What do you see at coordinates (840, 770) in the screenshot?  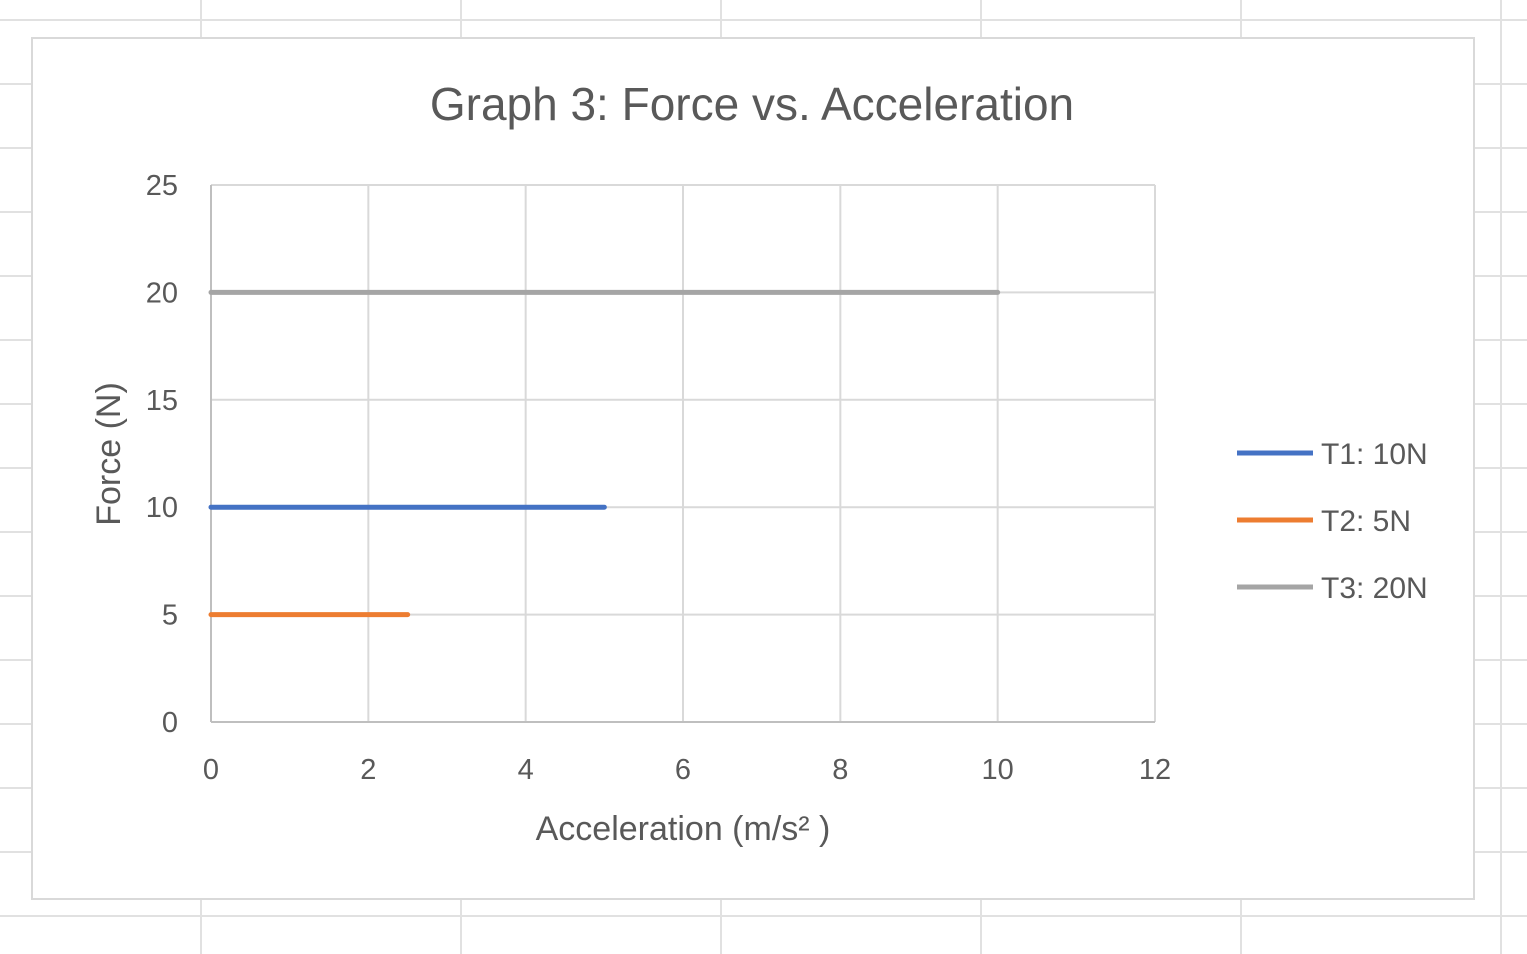 I see `x-tick-label: 8` at bounding box center [840, 770].